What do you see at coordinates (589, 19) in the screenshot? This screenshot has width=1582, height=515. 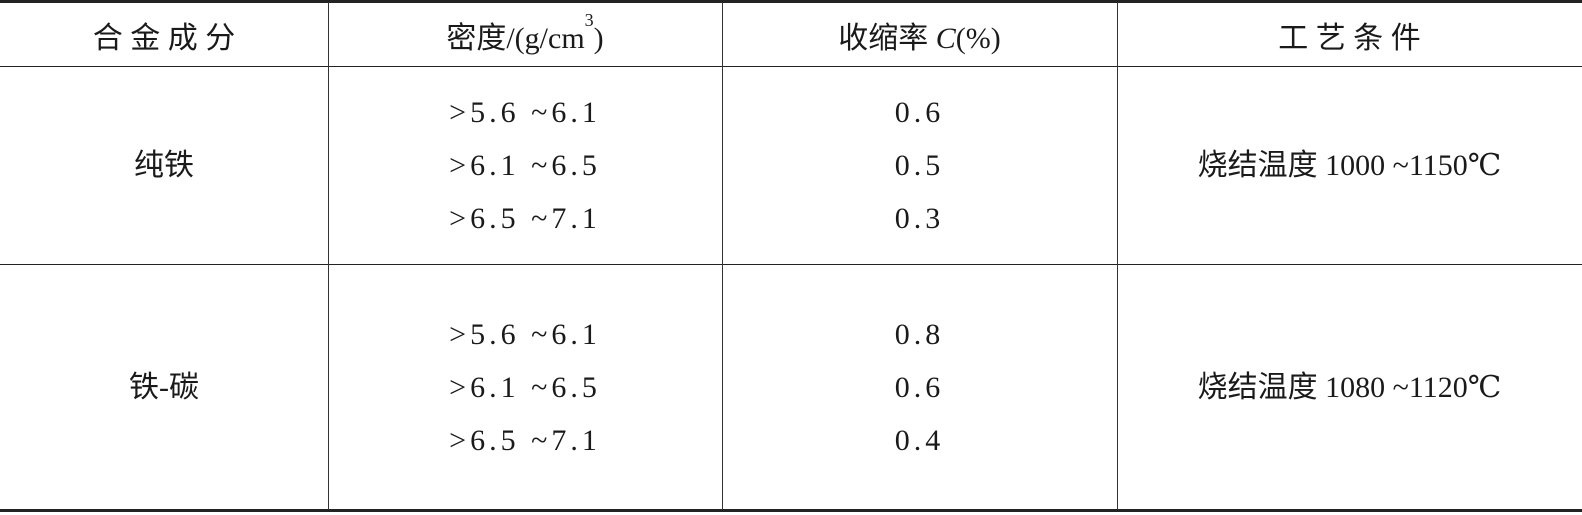 I see `header-part: 3` at bounding box center [589, 19].